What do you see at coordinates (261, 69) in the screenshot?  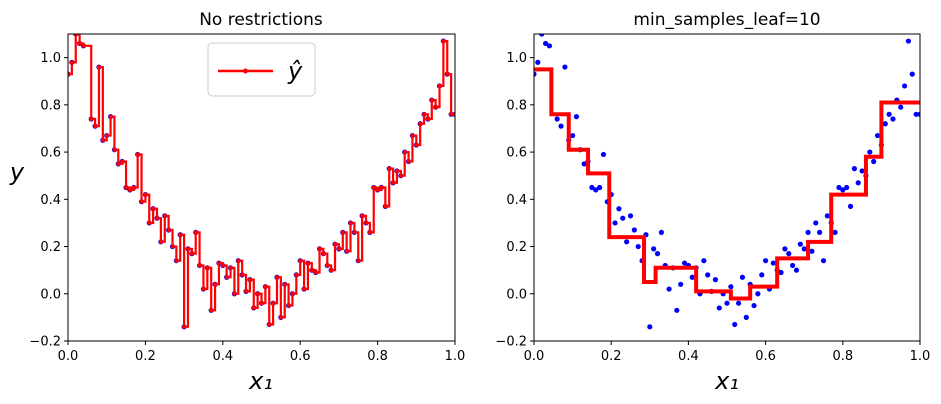 I see `legend-box` at bounding box center [261, 69].